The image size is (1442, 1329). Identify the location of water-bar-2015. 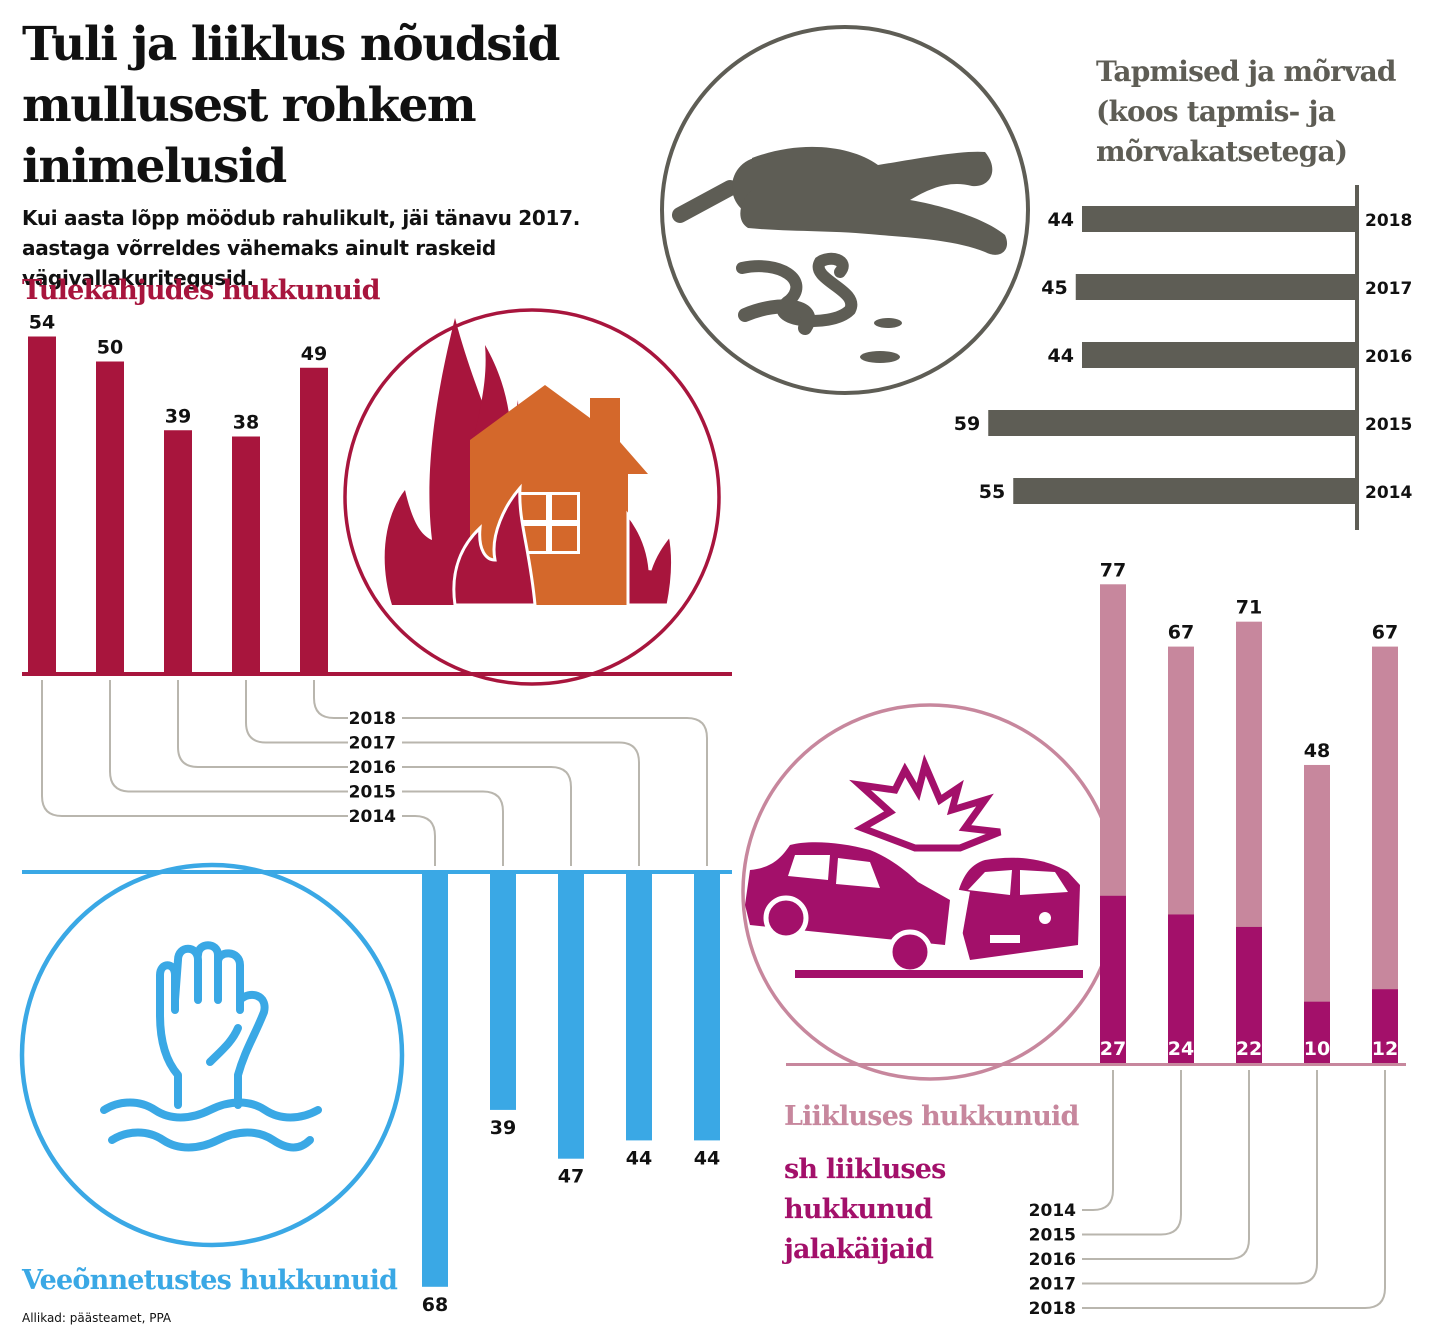
(503, 991).